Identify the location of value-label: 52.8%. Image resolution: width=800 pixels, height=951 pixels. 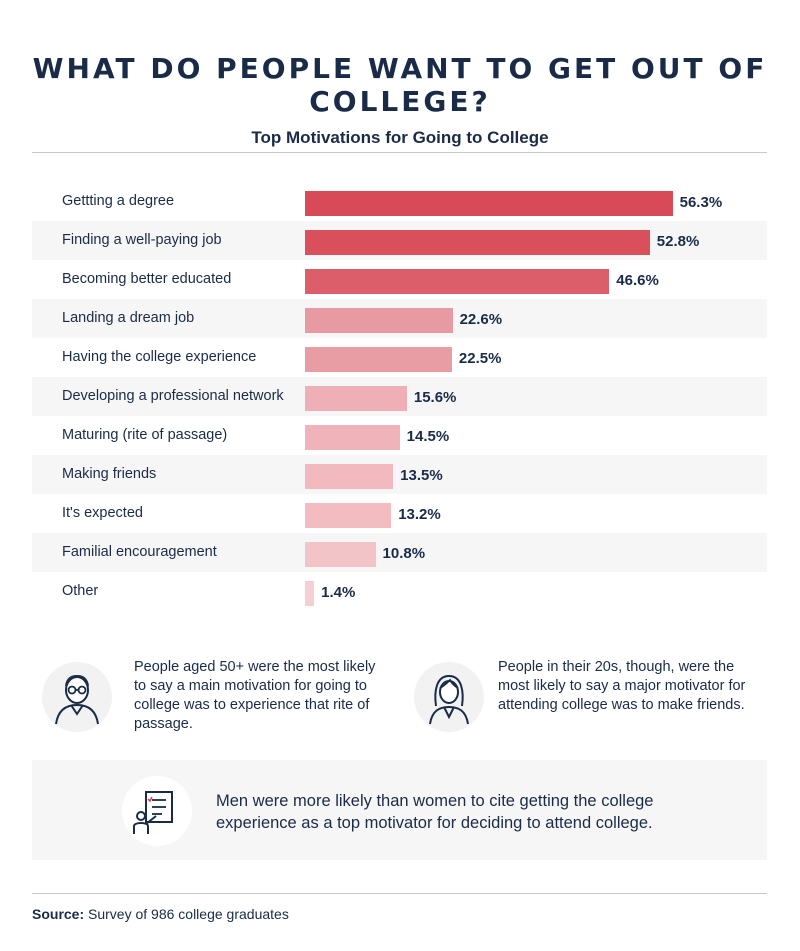
(678, 241).